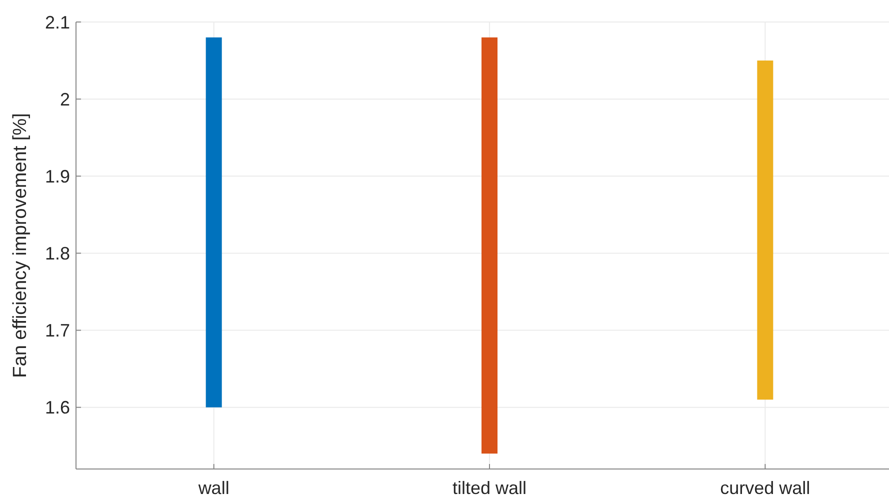 This screenshot has height=497, width=889. What do you see at coordinates (57, 330) in the screenshot?
I see `y-tick-label: 1.7` at bounding box center [57, 330].